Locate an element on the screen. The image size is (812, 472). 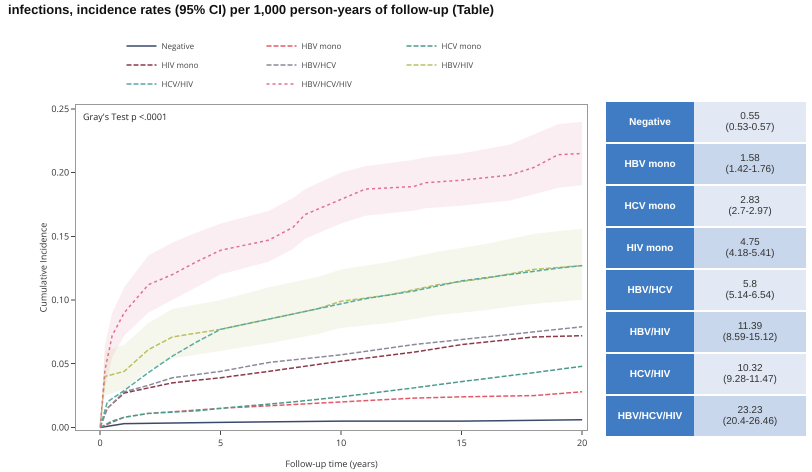
text: (9.28-11.47) is located at coordinates (750, 379).